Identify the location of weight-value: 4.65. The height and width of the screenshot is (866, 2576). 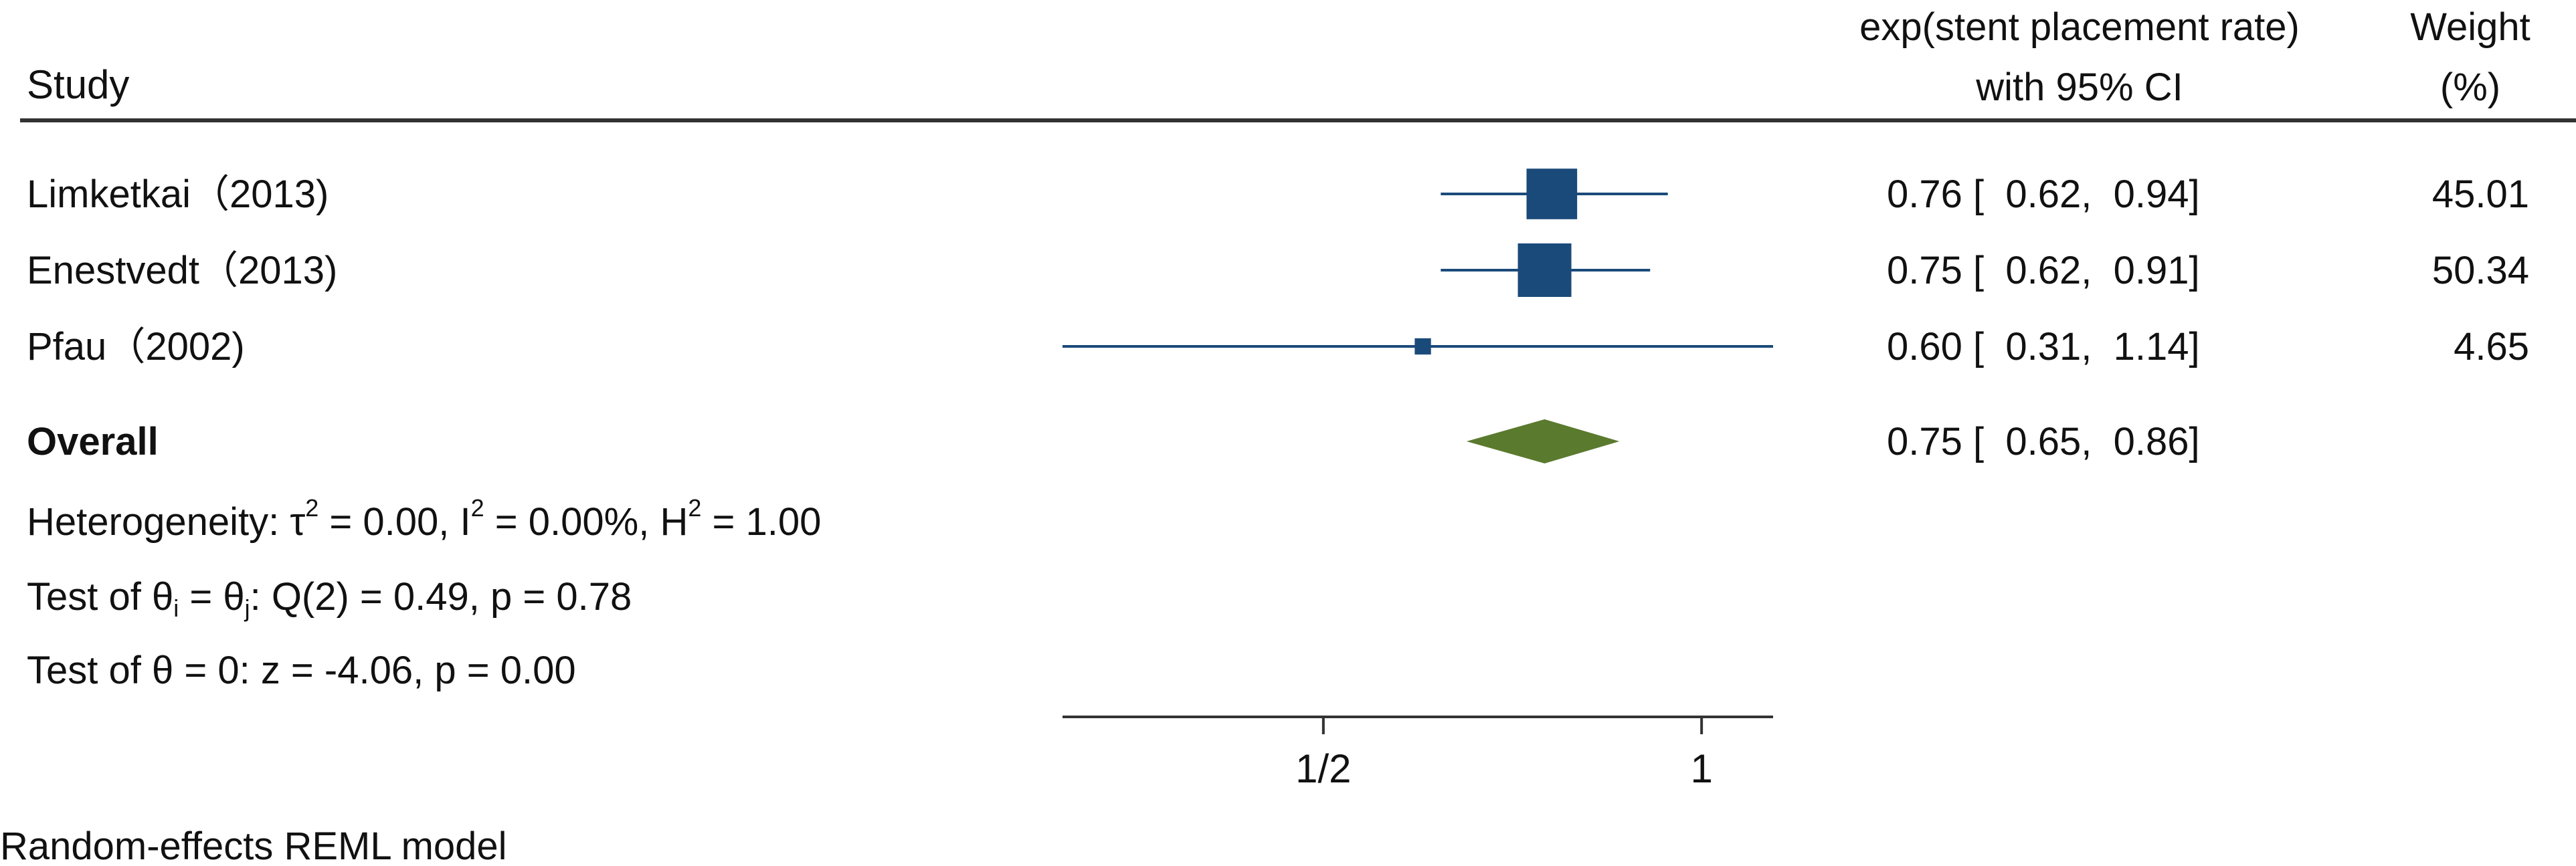
(2491, 346).